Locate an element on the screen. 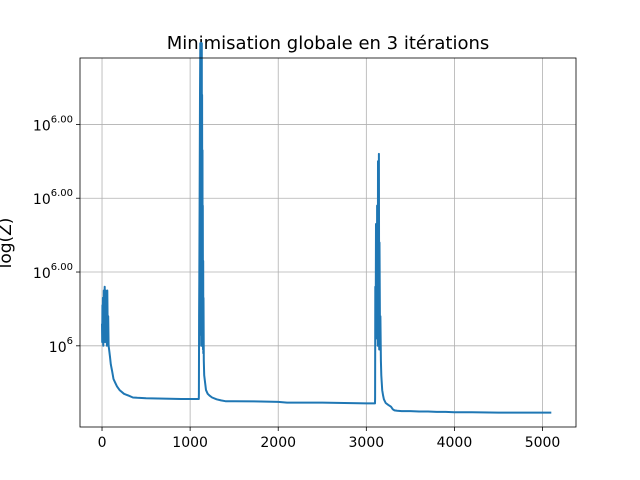 The width and height of the screenshot is (640, 480). chart-title: Minimisation globale en 3 itérations is located at coordinates (328, 43).